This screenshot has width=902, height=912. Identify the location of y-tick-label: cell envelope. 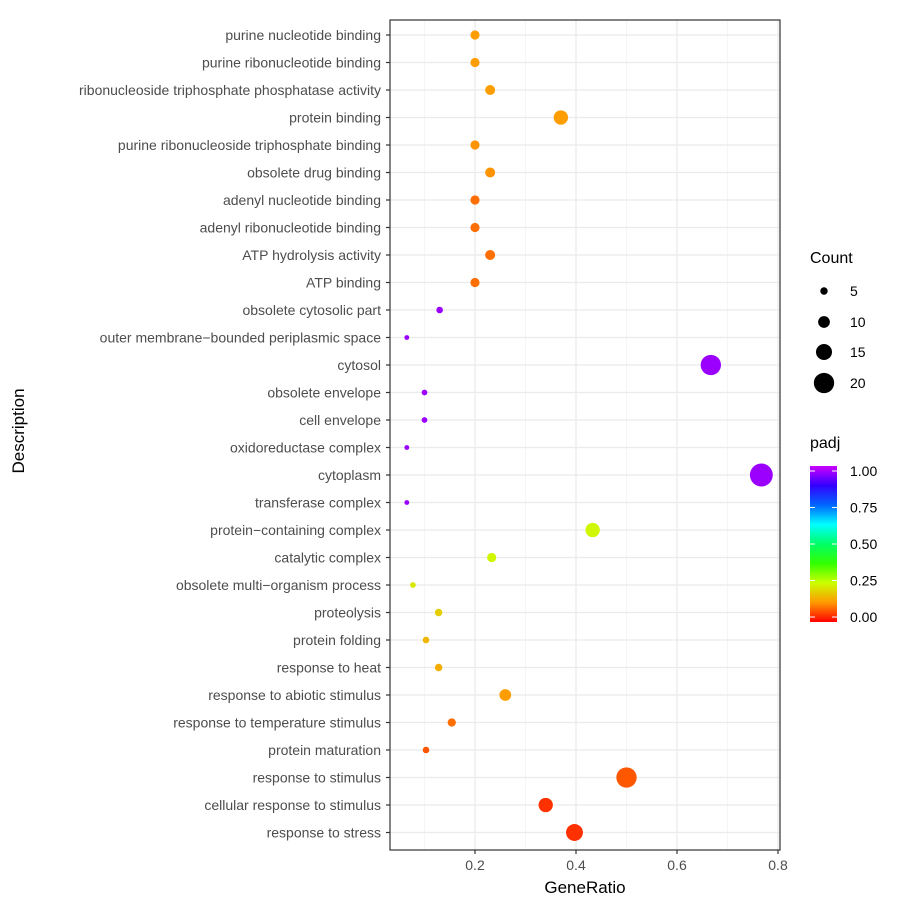
(340, 420).